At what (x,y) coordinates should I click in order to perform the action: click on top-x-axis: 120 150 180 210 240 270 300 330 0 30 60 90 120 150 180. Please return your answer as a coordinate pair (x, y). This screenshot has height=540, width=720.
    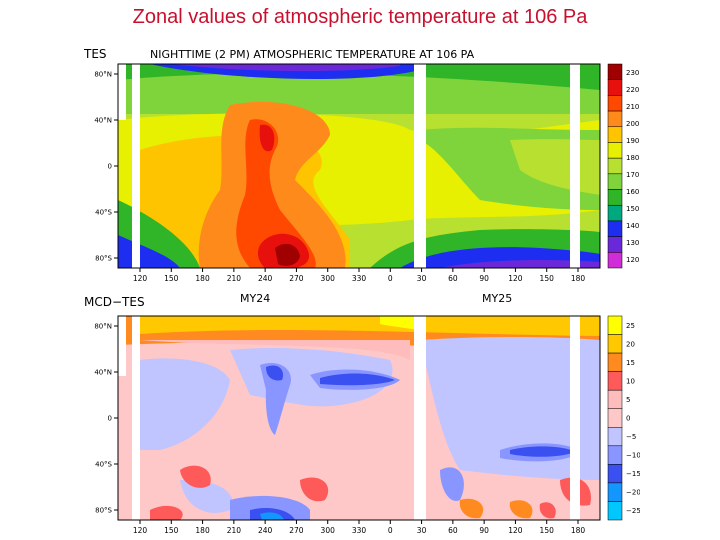
    Looking at the image, I should click on (359, 275).